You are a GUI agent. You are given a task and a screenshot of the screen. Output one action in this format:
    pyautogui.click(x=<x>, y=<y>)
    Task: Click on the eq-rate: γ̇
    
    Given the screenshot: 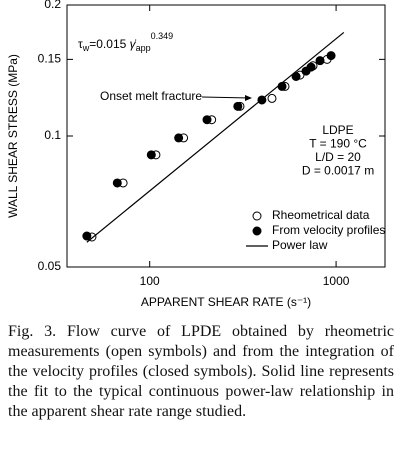 What is the action you would take?
    pyautogui.click(x=133, y=44)
    